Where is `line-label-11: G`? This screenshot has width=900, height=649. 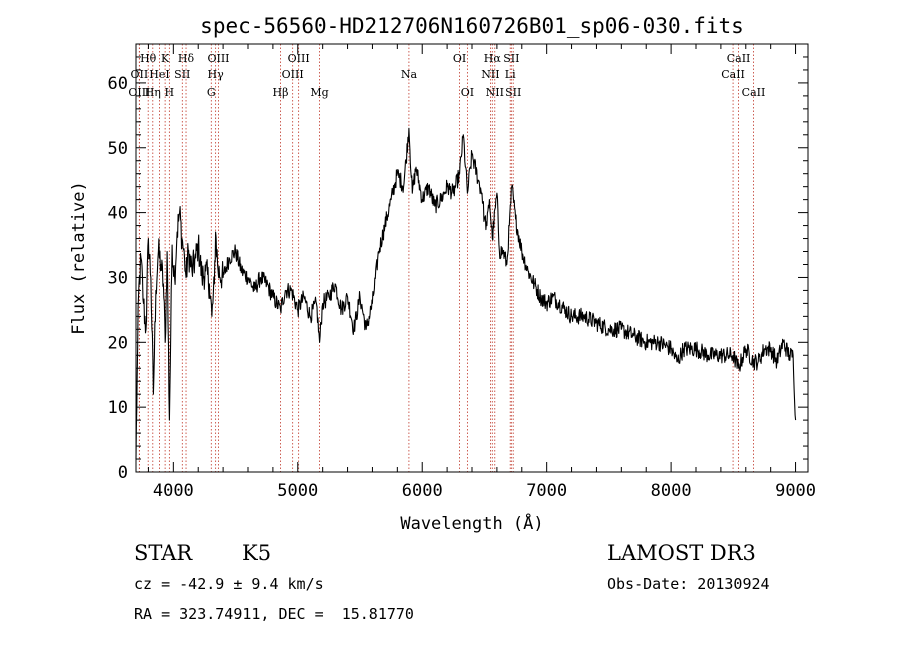
line-label-11: G is located at coordinates (211, 92).